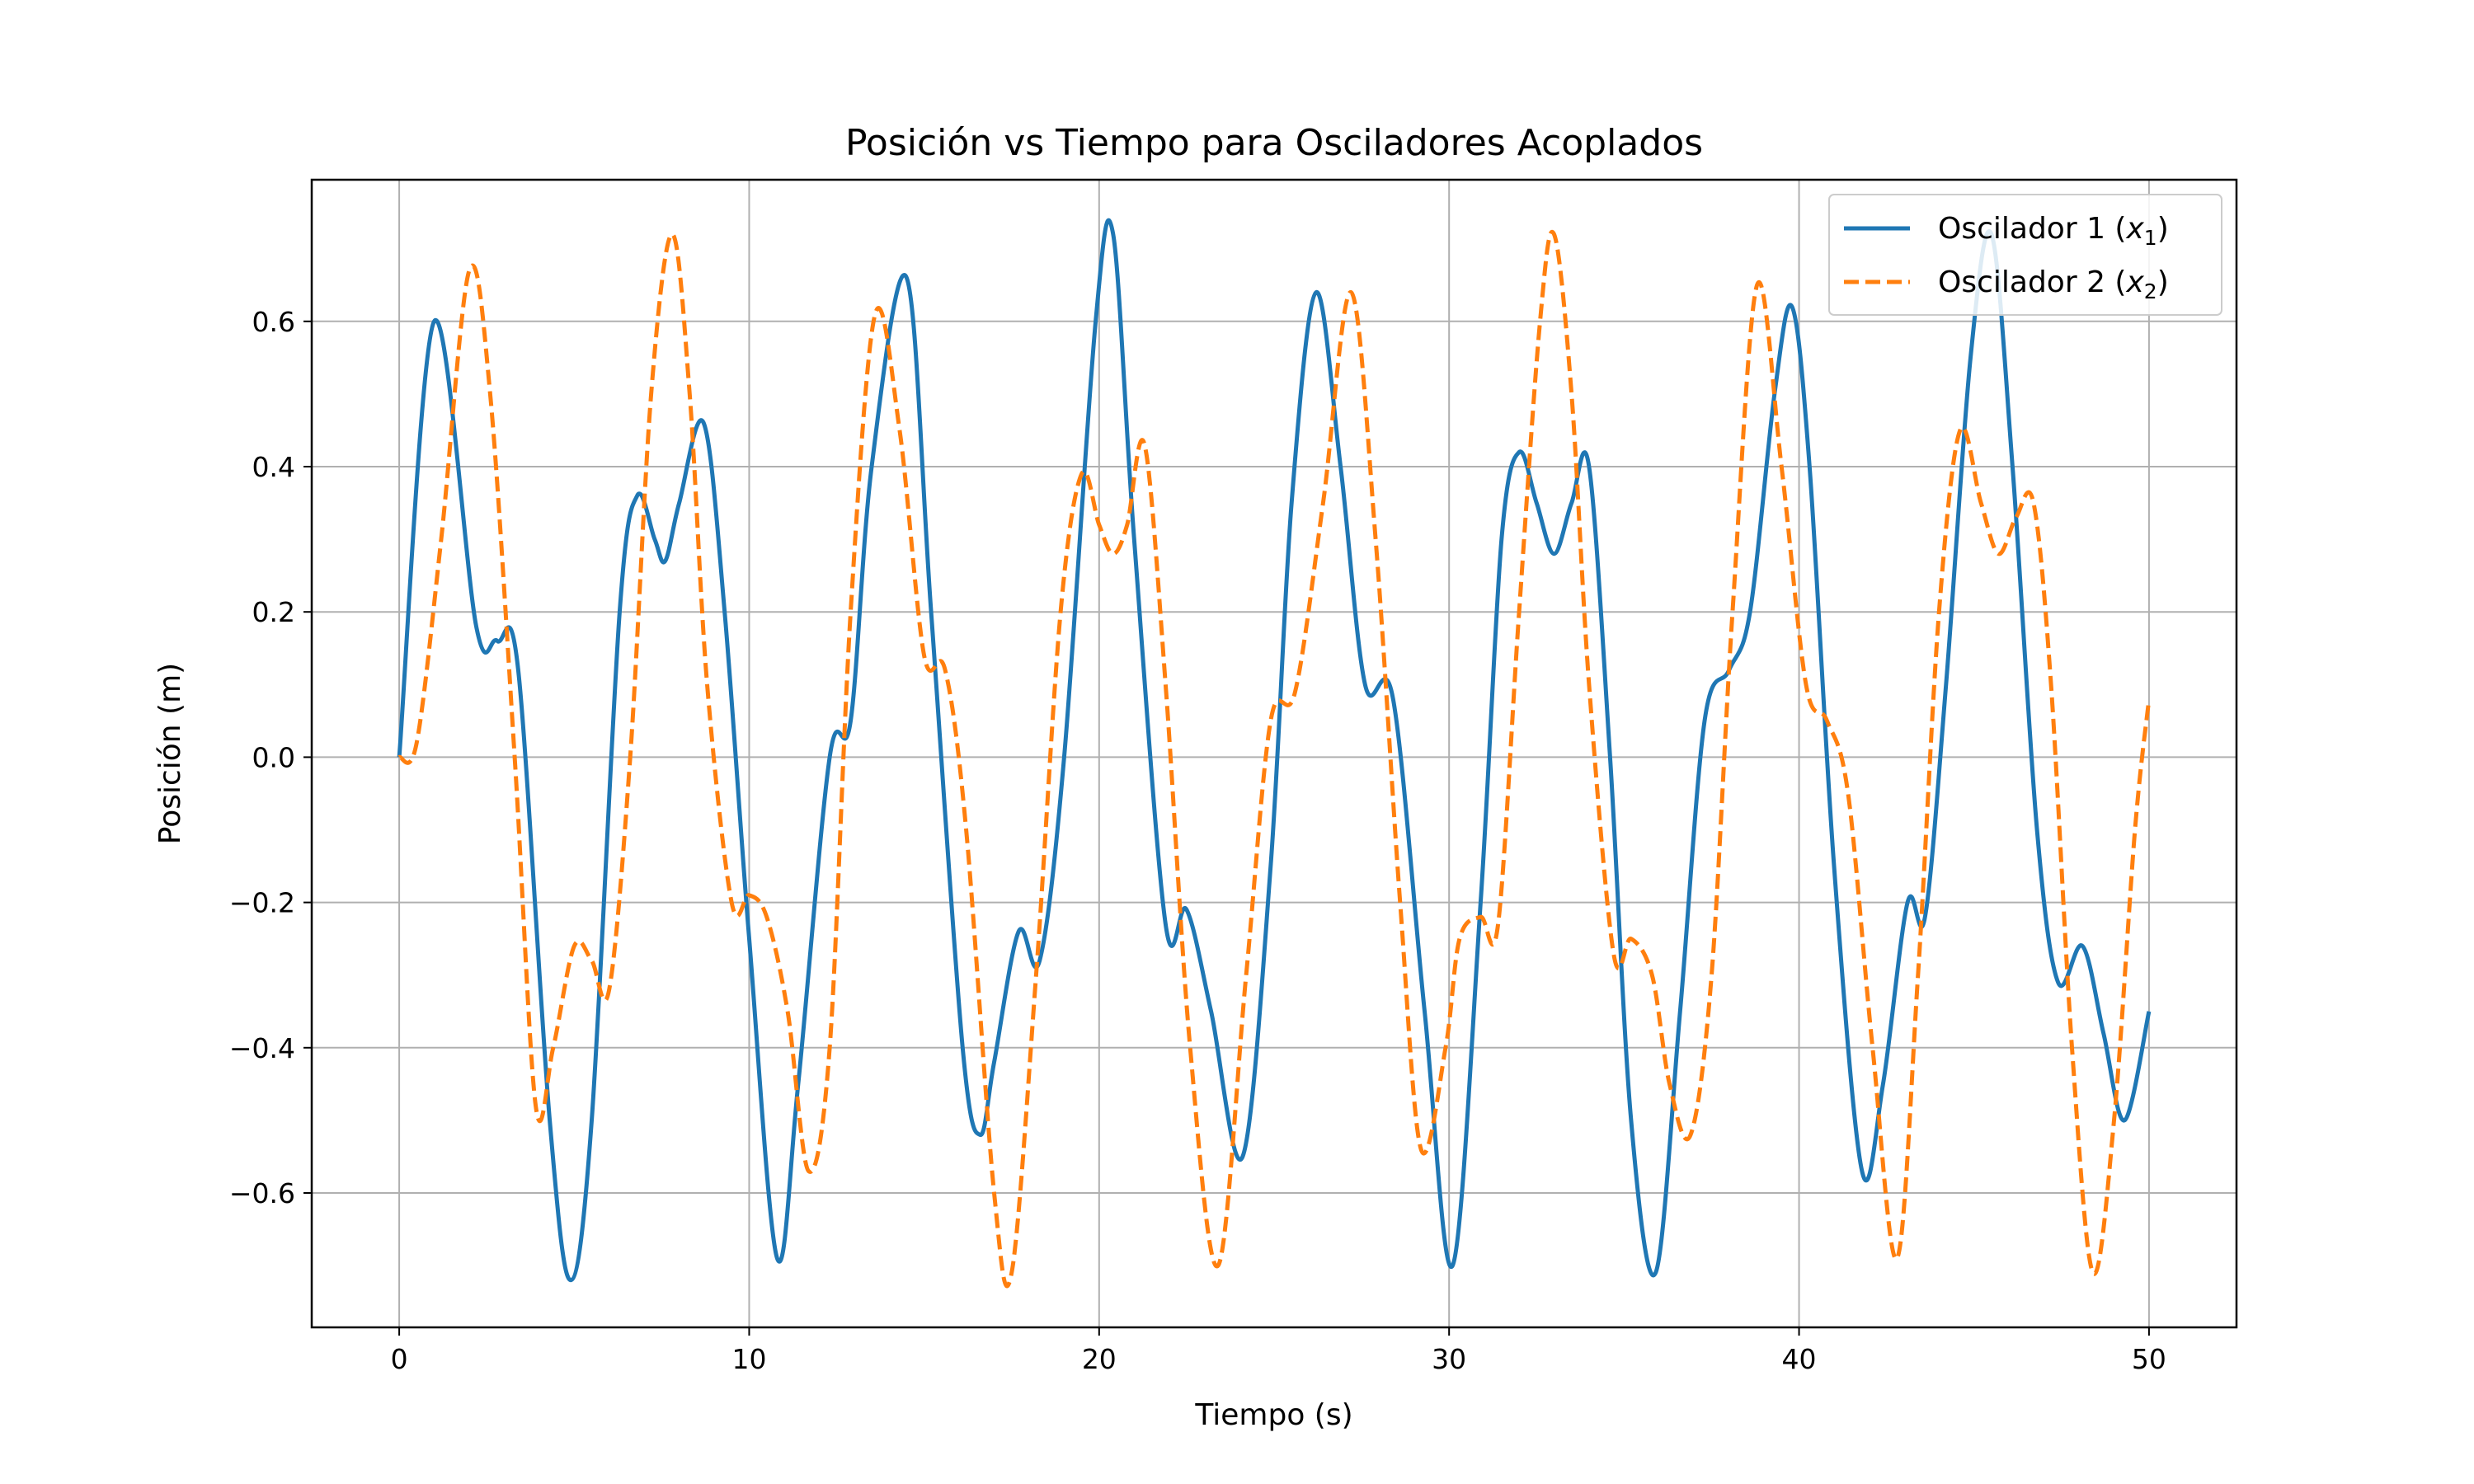 The image size is (2474, 1484). I want to click on legend: Oscilador 1 (x1) Oscilador 2 (x2), so click(2025, 255).